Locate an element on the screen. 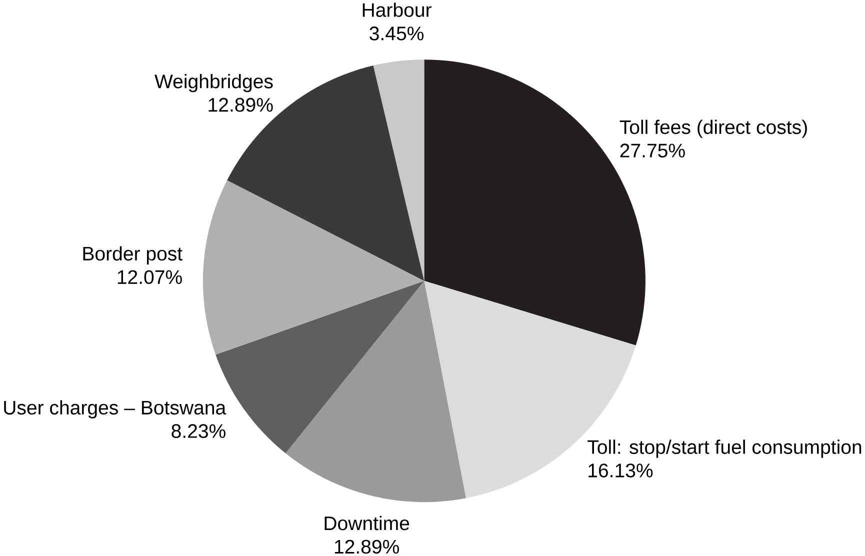 The height and width of the screenshot is (556, 865). data-label: 16.13% is located at coordinates (620, 470).